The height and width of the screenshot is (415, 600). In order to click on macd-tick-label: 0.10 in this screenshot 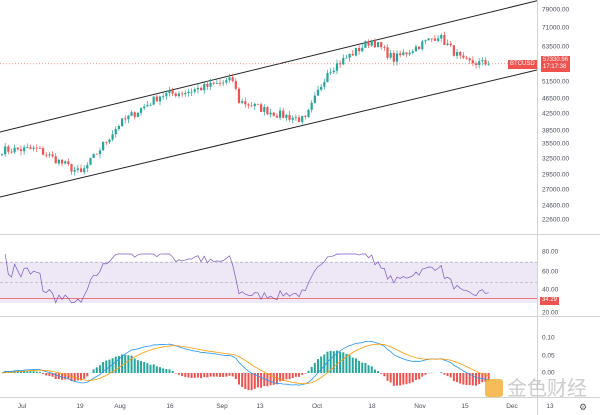, I will do `click(548, 338)`.